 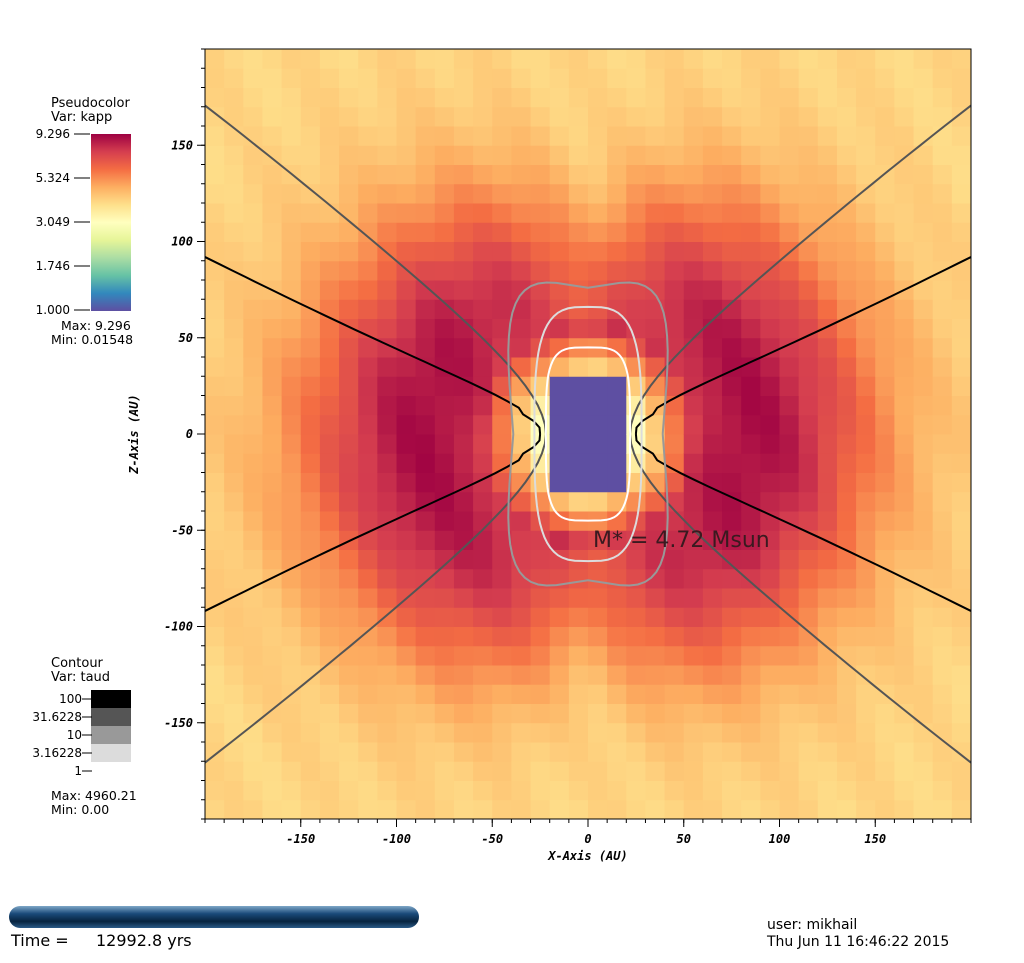 What do you see at coordinates (812, 925) in the screenshot?
I see `user-label: user: mikhail` at bounding box center [812, 925].